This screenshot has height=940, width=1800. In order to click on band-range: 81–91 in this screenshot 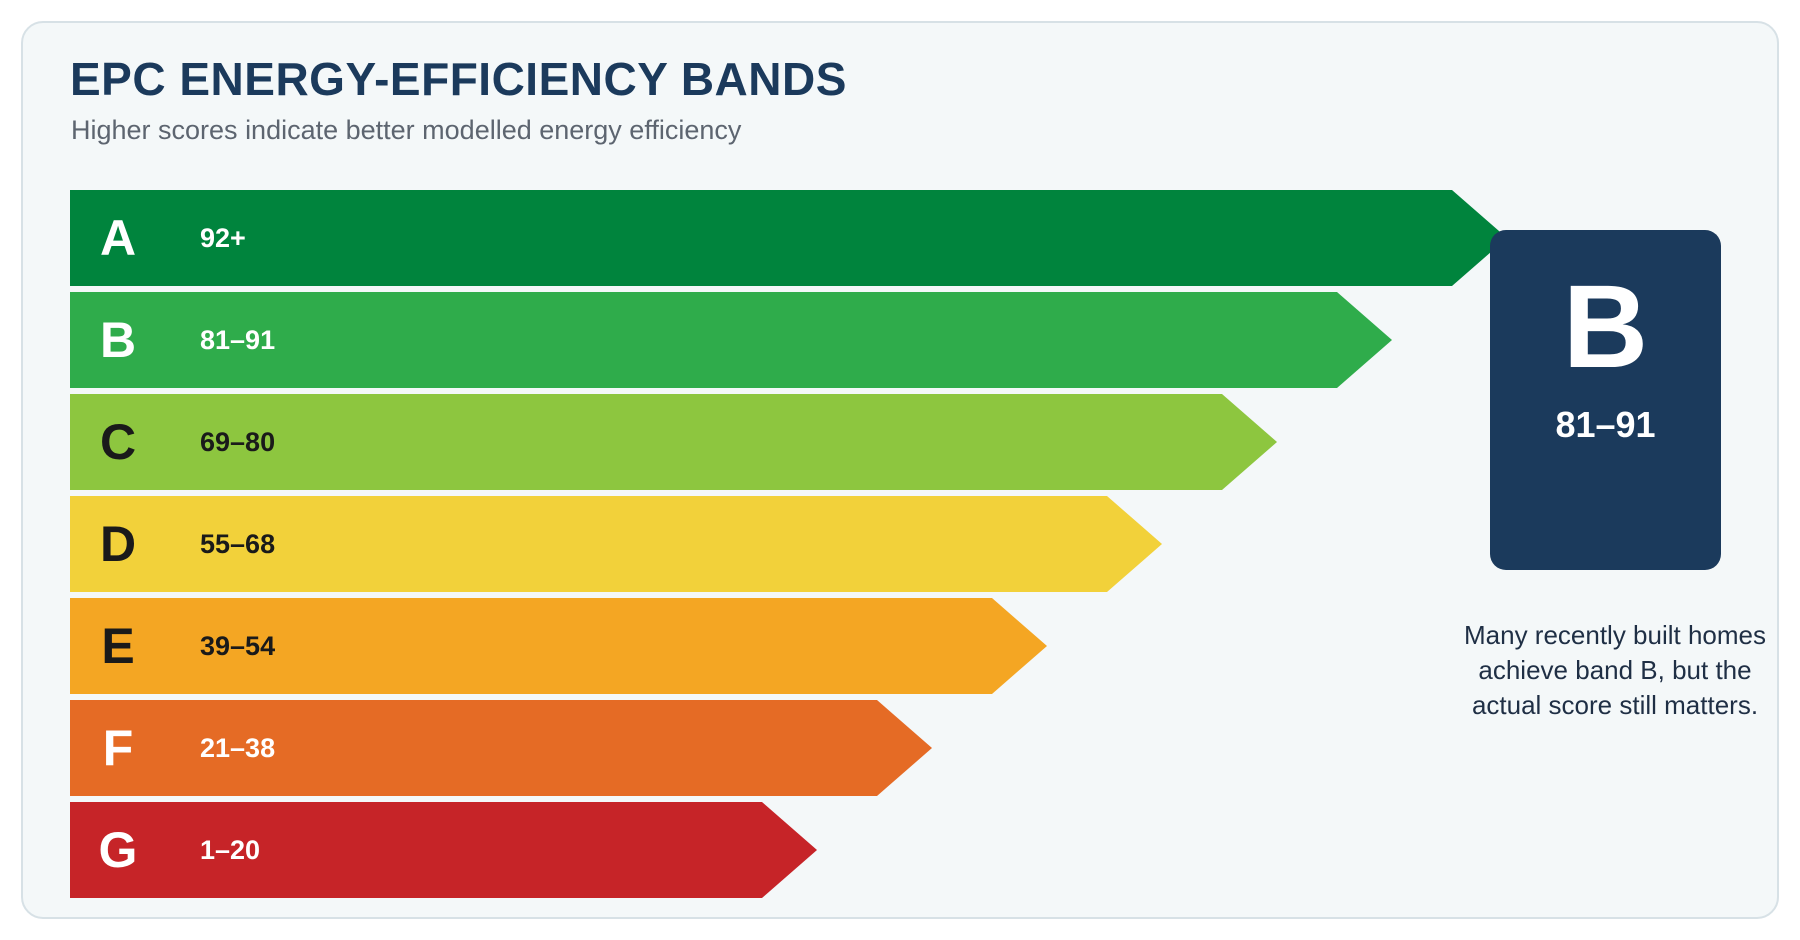, I will do `click(238, 339)`.